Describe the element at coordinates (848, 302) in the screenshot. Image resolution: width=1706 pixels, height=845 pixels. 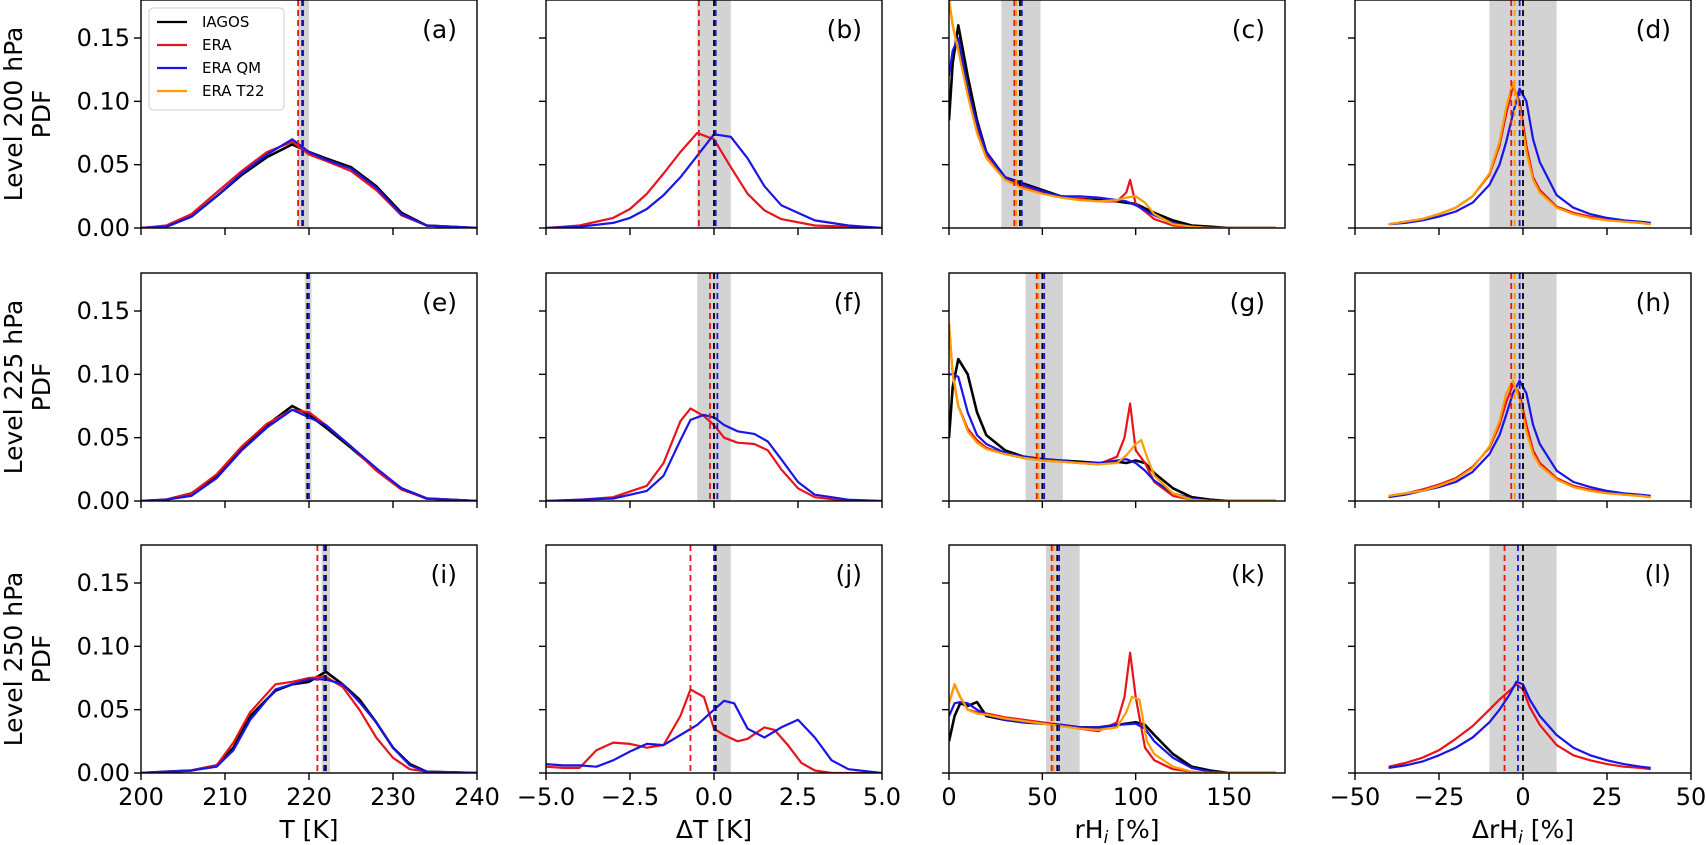
I see `panel-letter: (f)` at that location.